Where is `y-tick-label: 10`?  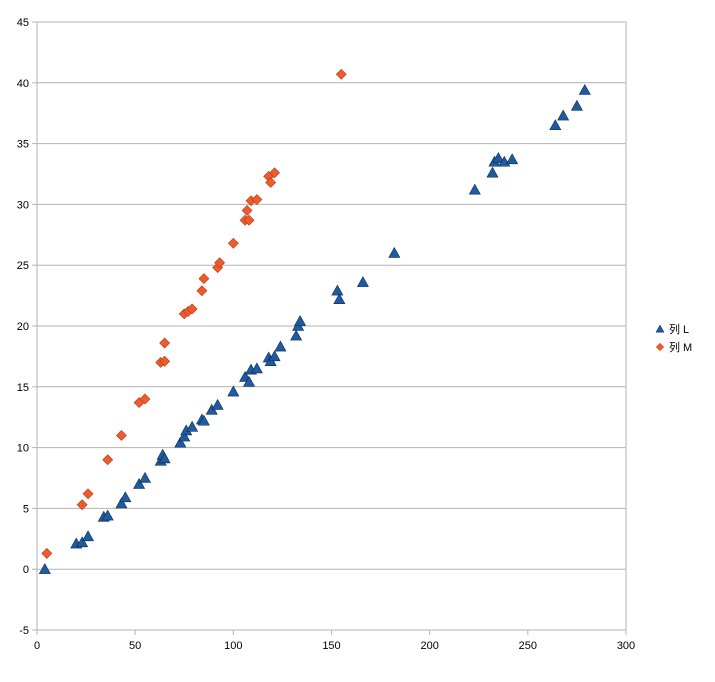 y-tick-label: 10 is located at coordinates (23, 449).